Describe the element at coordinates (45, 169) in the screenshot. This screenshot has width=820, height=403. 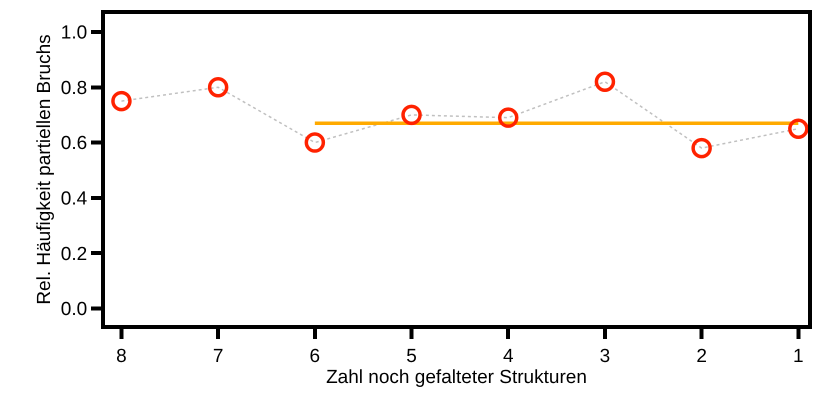
I see `y-axis-title: Rel. Häufigkeit partiellen Bruchs` at that location.